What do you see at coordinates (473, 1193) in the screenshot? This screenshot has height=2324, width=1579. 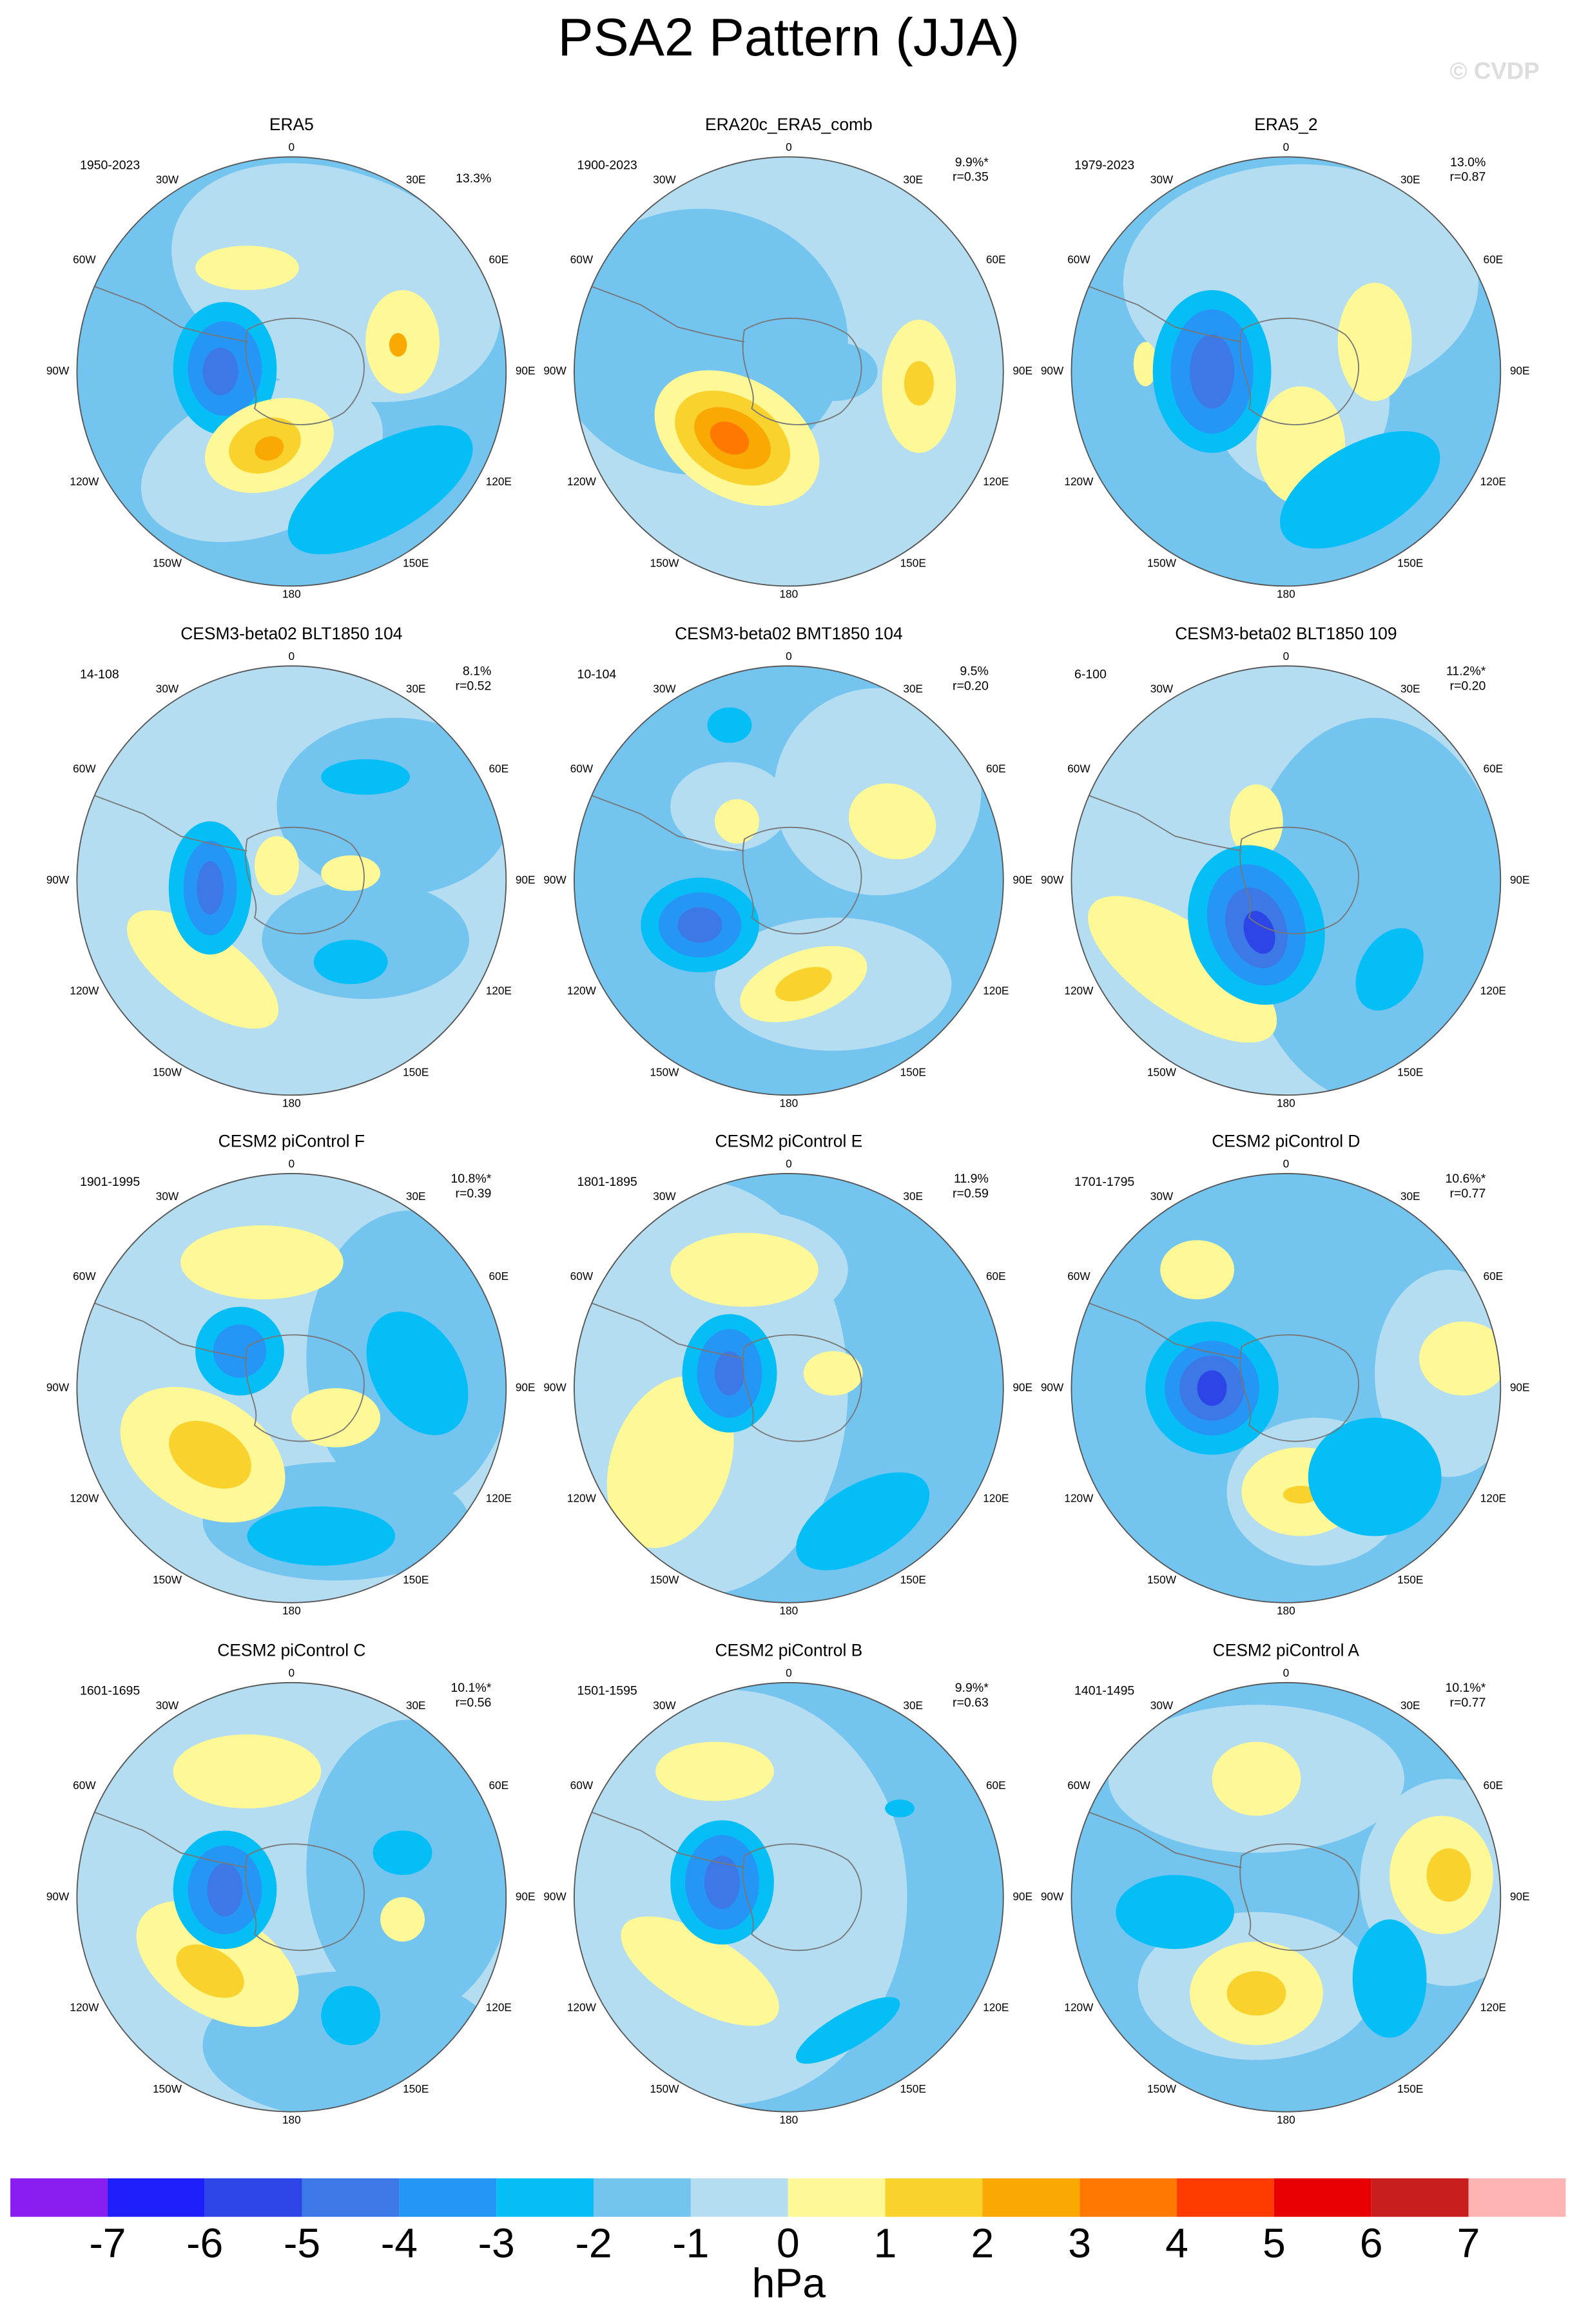 I see `pattern-correlation: r=0.39` at bounding box center [473, 1193].